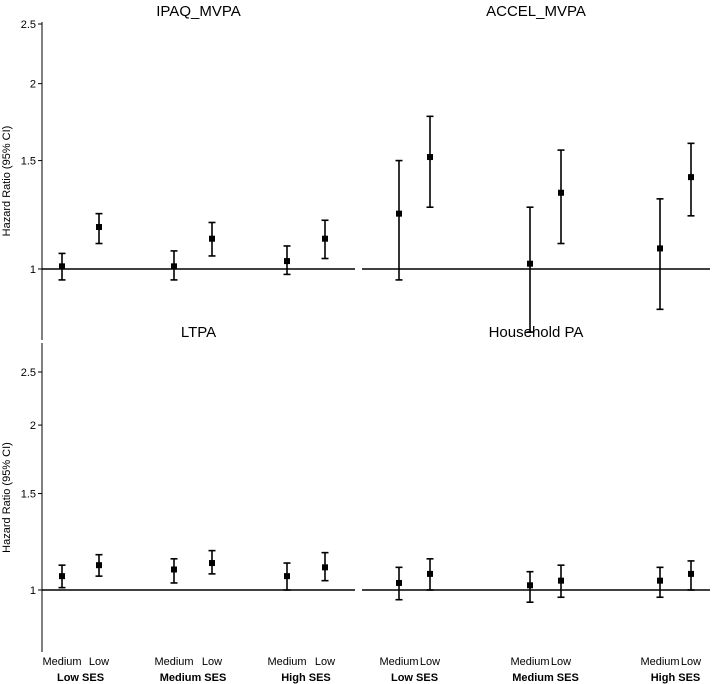 Image resolution: width=713 pixels, height=684 pixels. I want to click on panel-title: IPAQ_MVPA, so click(198, 11).